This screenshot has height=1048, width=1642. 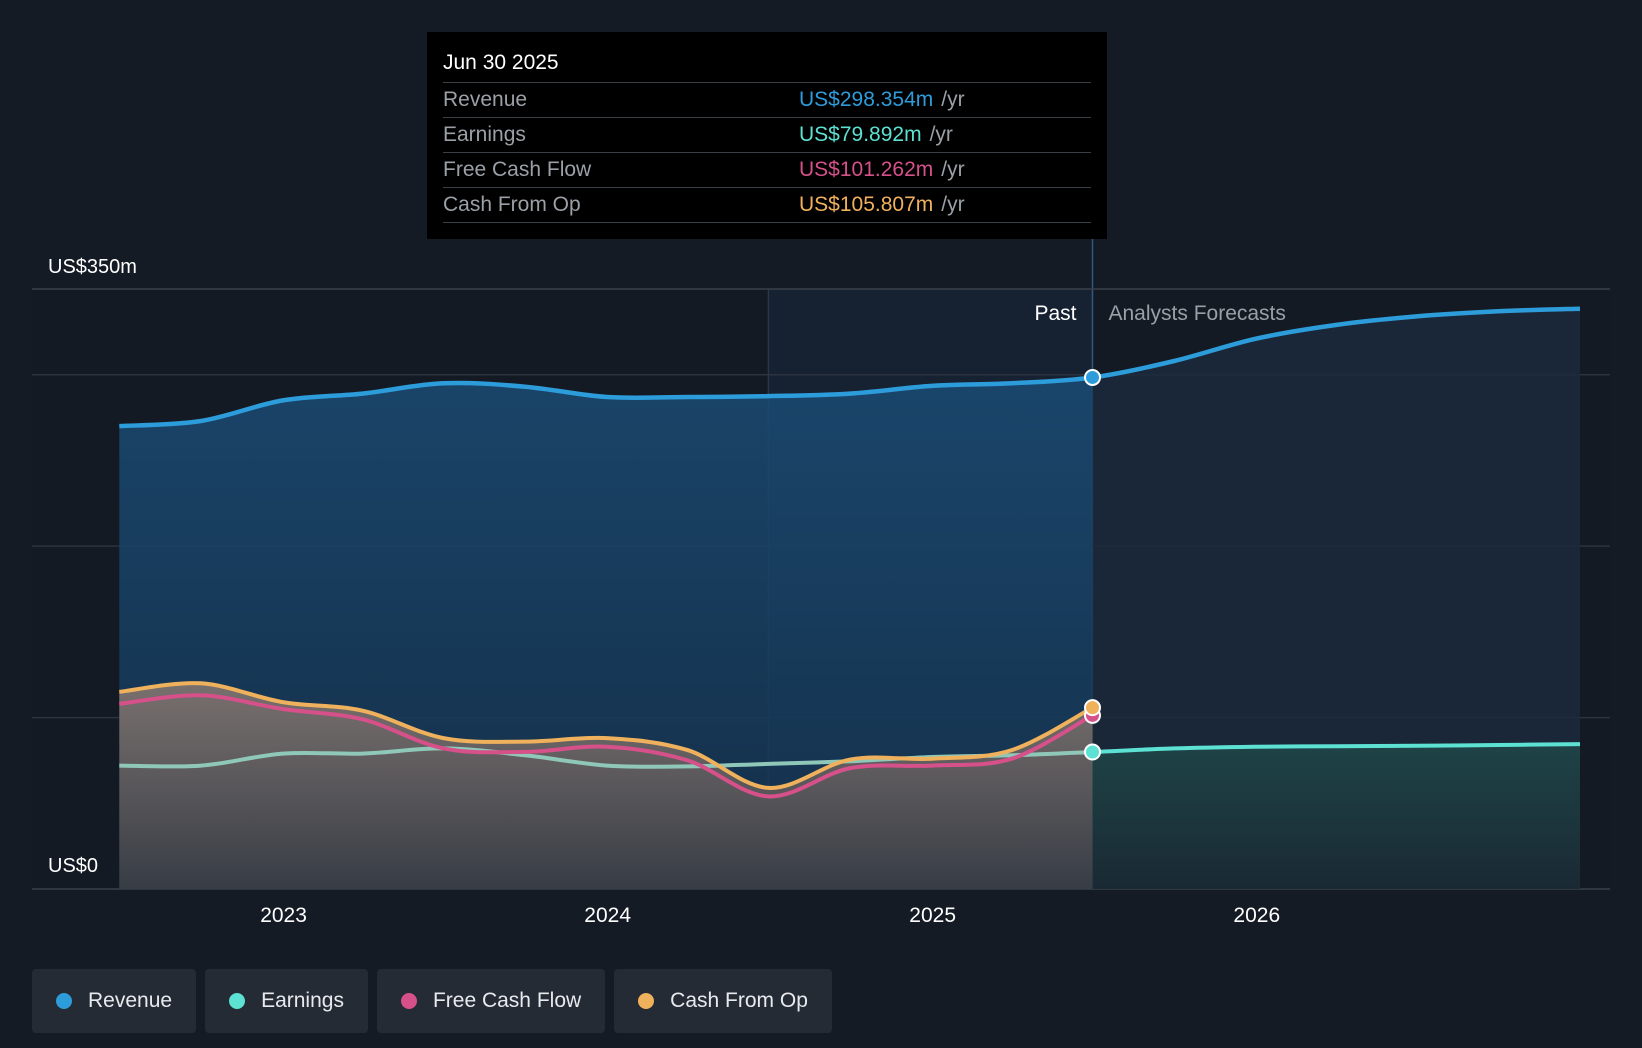 I want to click on cash-from-op-area, so click(x=606, y=786).